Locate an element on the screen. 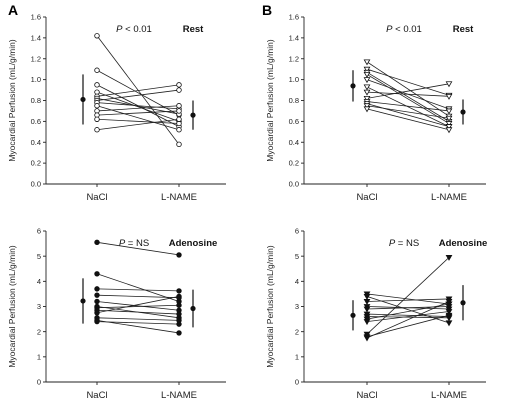 The image size is (520, 414). p-value-label: P = NS is located at coordinates (134, 243).